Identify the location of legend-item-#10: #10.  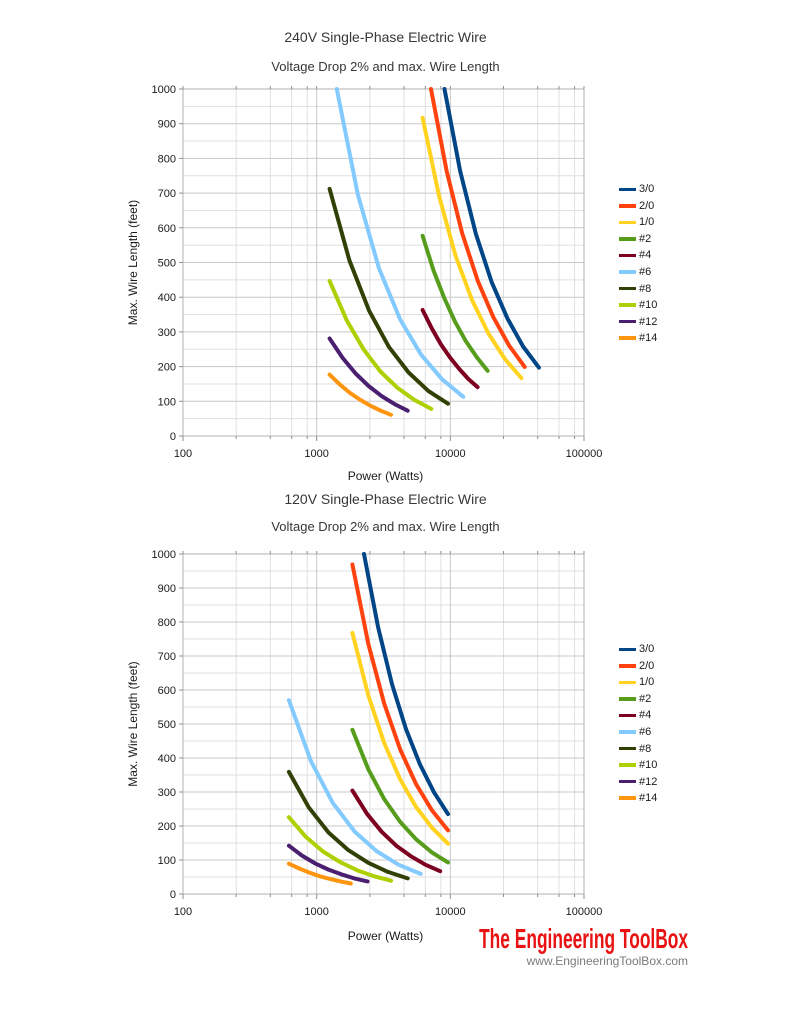
(638, 765).